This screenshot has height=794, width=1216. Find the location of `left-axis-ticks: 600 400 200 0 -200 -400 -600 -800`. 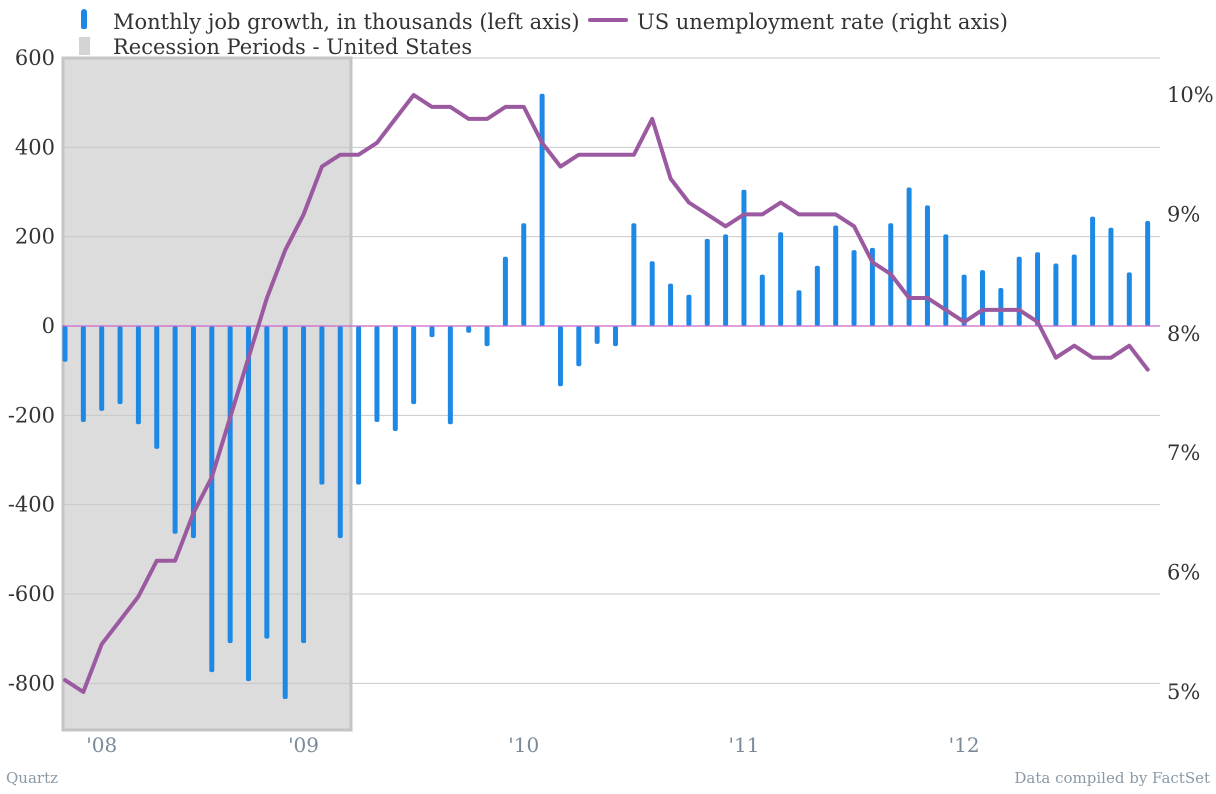

left-axis-ticks: 600 400 200 0 -200 -400 -600 -800 is located at coordinates (31, 370).